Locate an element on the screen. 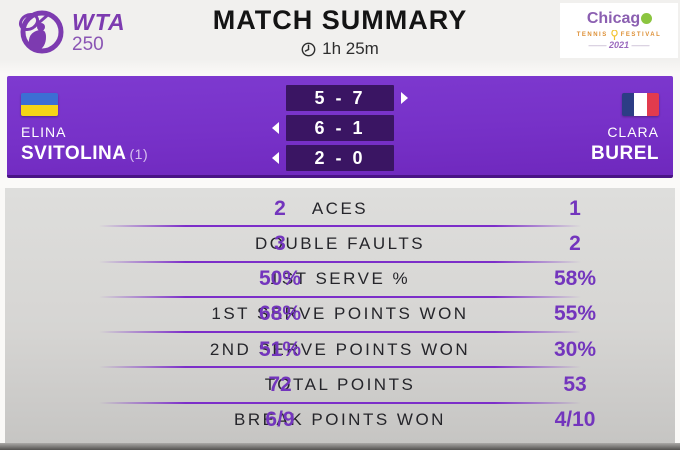  stat-label: TOTAL POINTS is located at coordinates (340, 385).